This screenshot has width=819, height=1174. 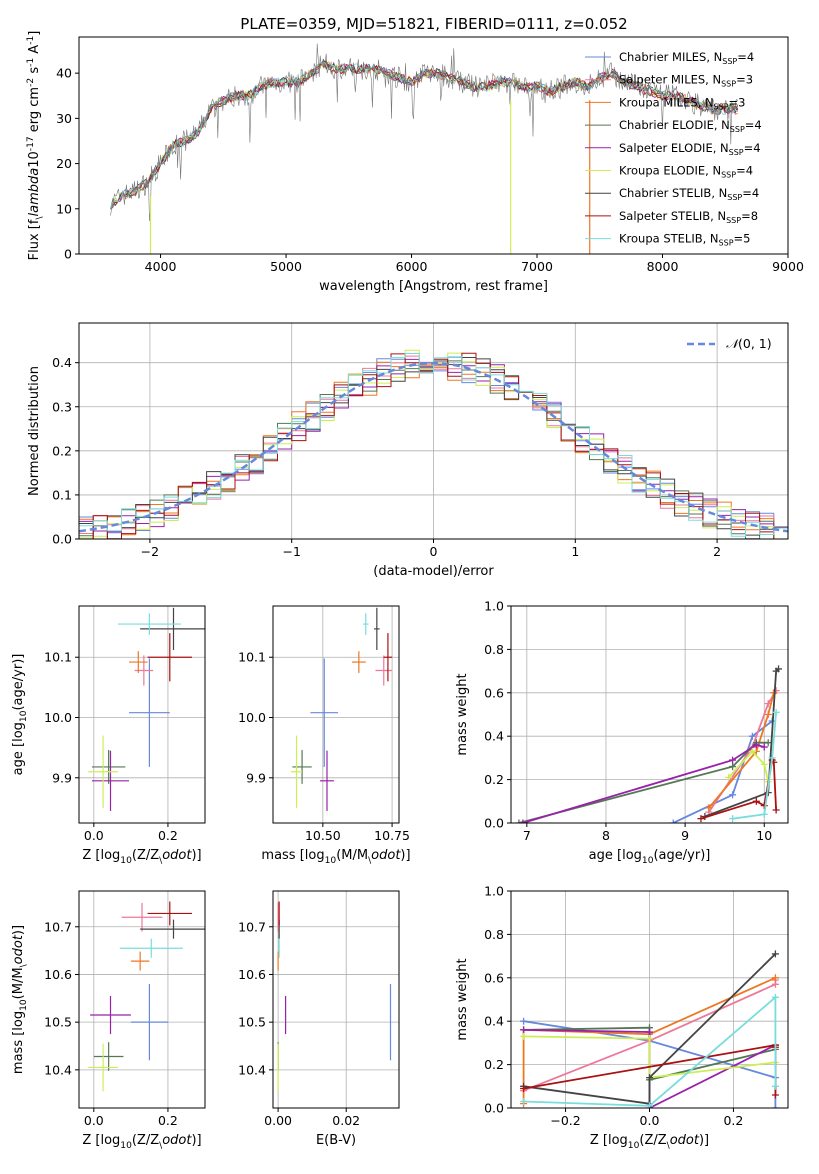 I want to click on ticks: 0.00 0.02 10.4 10.5 10.6 10.7, so click(x=299, y=1023).